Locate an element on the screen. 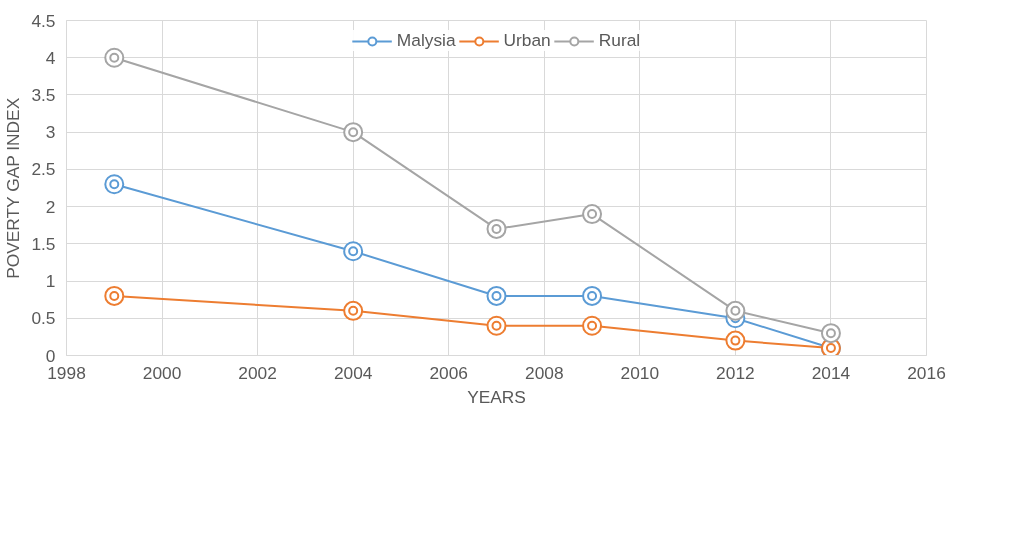 The width and height of the screenshot is (1014, 546). y-tick-label: 2.5 is located at coordinates (43, 169).